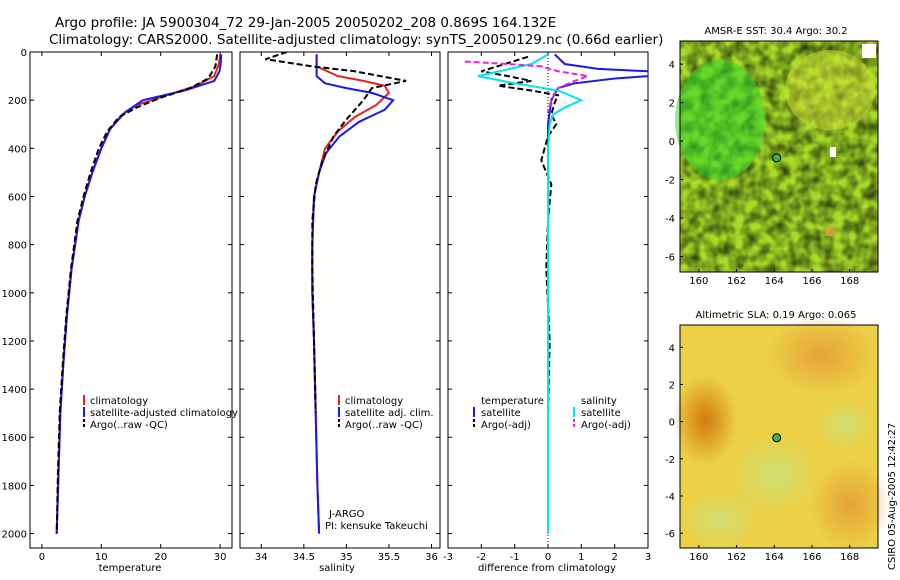 This screenshot has height=580, width=900. What do you see at coordinates (24, 53) in the screenshot?
I see `y-tick-label: 0` at bounding box center [24, 53].